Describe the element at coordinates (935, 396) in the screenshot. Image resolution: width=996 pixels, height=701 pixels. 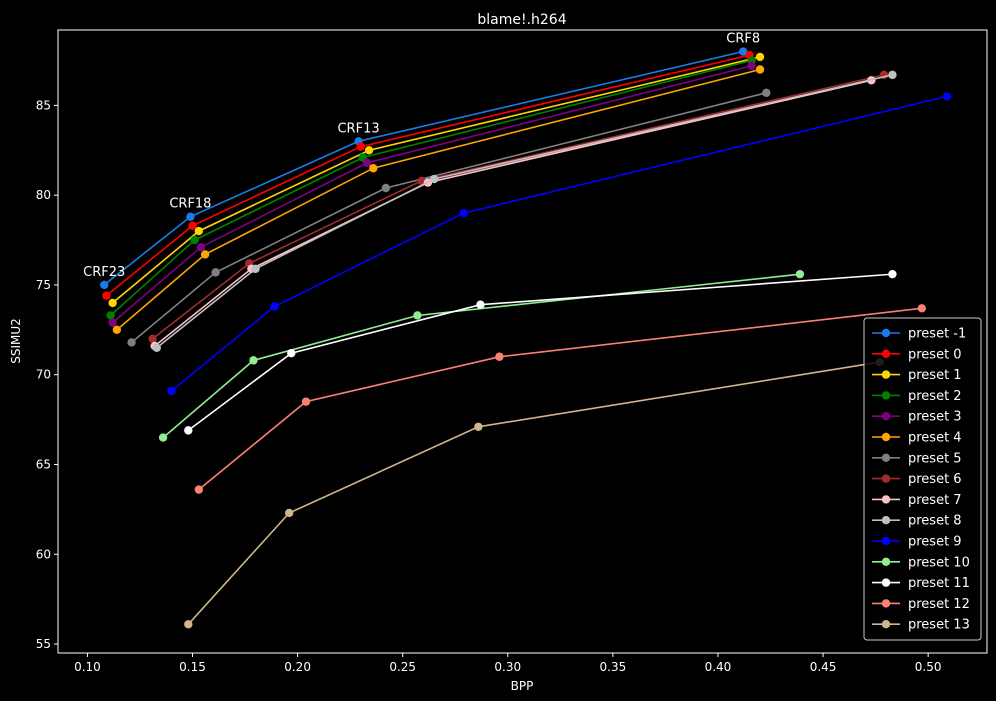
I see `legend-label: preset 2` at that location.